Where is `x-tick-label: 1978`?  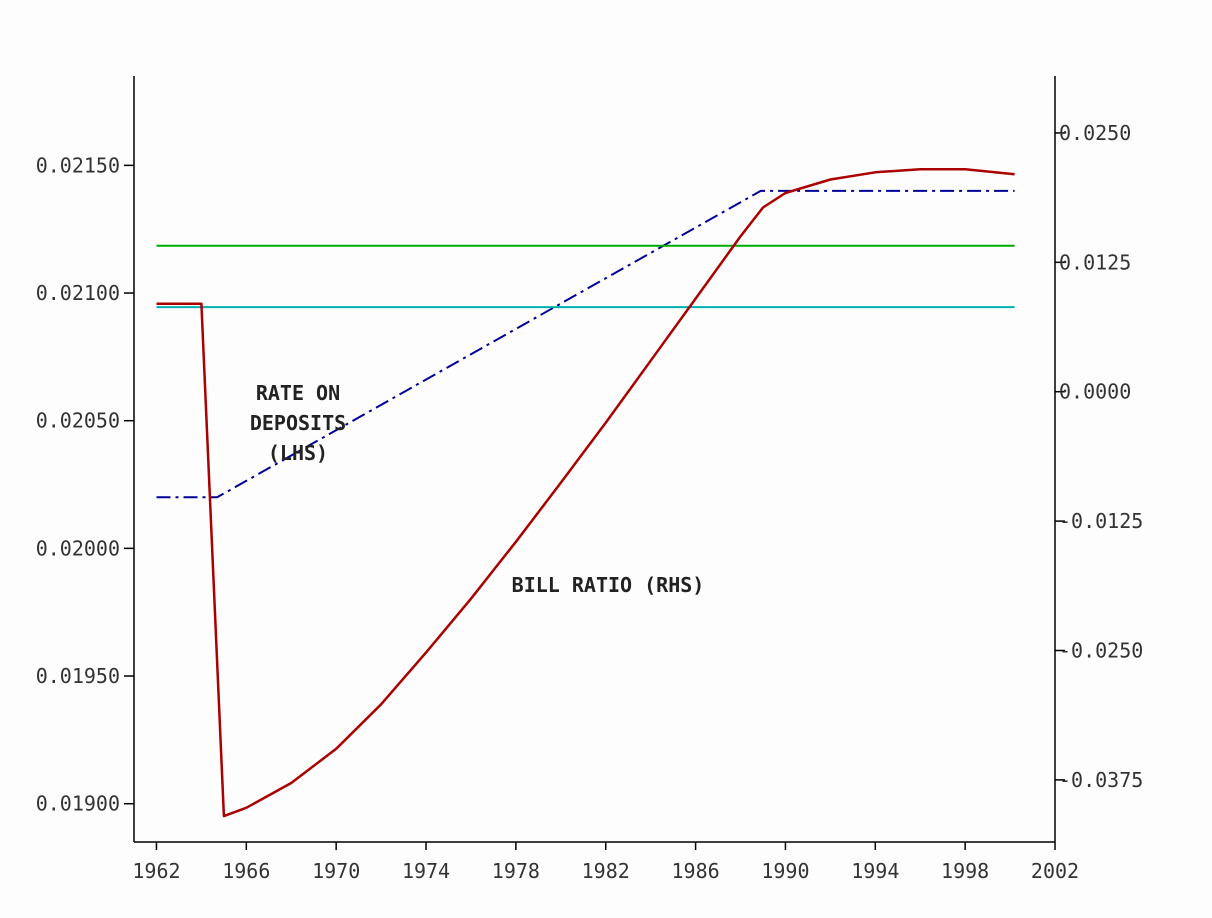
x-tick-label: 1978 is located at coordinates (516, 871).